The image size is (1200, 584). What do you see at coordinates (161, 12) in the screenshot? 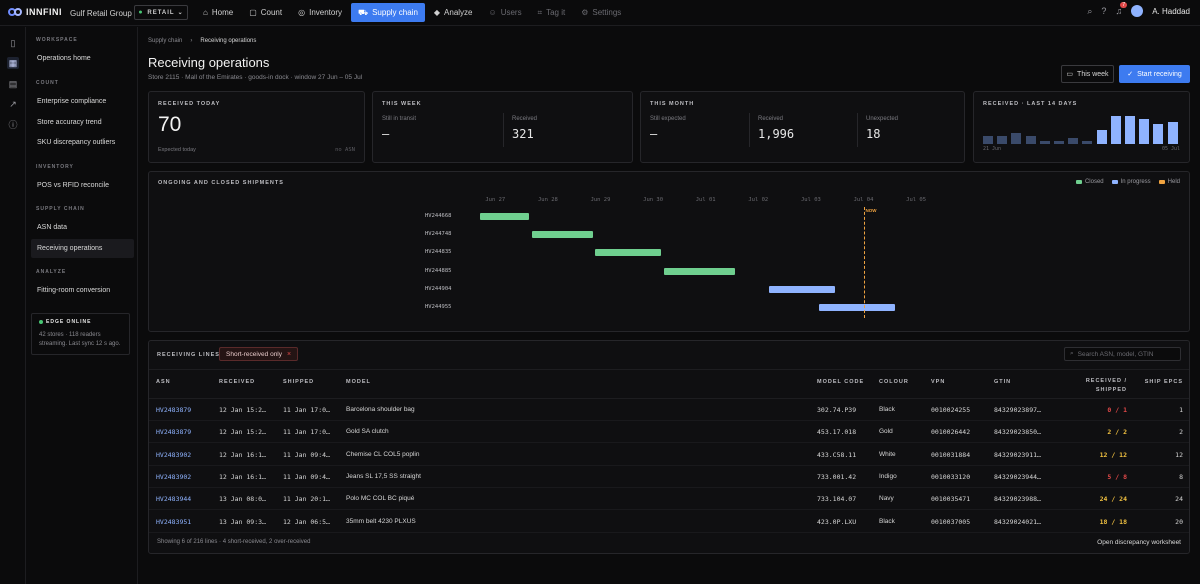
I see `mode-selector: ● RETAIL ⌄` at bounding box center [161, 12].